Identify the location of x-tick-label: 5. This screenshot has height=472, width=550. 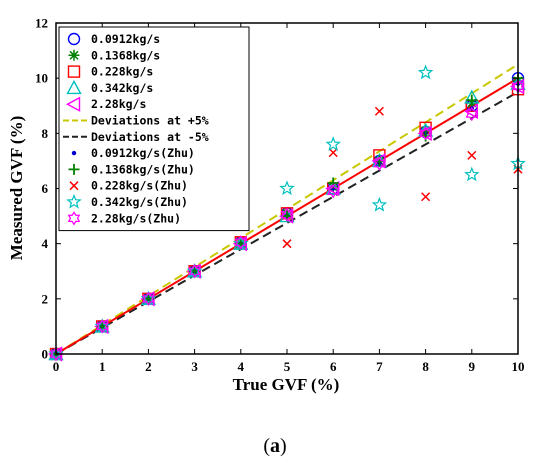
(287, 366).